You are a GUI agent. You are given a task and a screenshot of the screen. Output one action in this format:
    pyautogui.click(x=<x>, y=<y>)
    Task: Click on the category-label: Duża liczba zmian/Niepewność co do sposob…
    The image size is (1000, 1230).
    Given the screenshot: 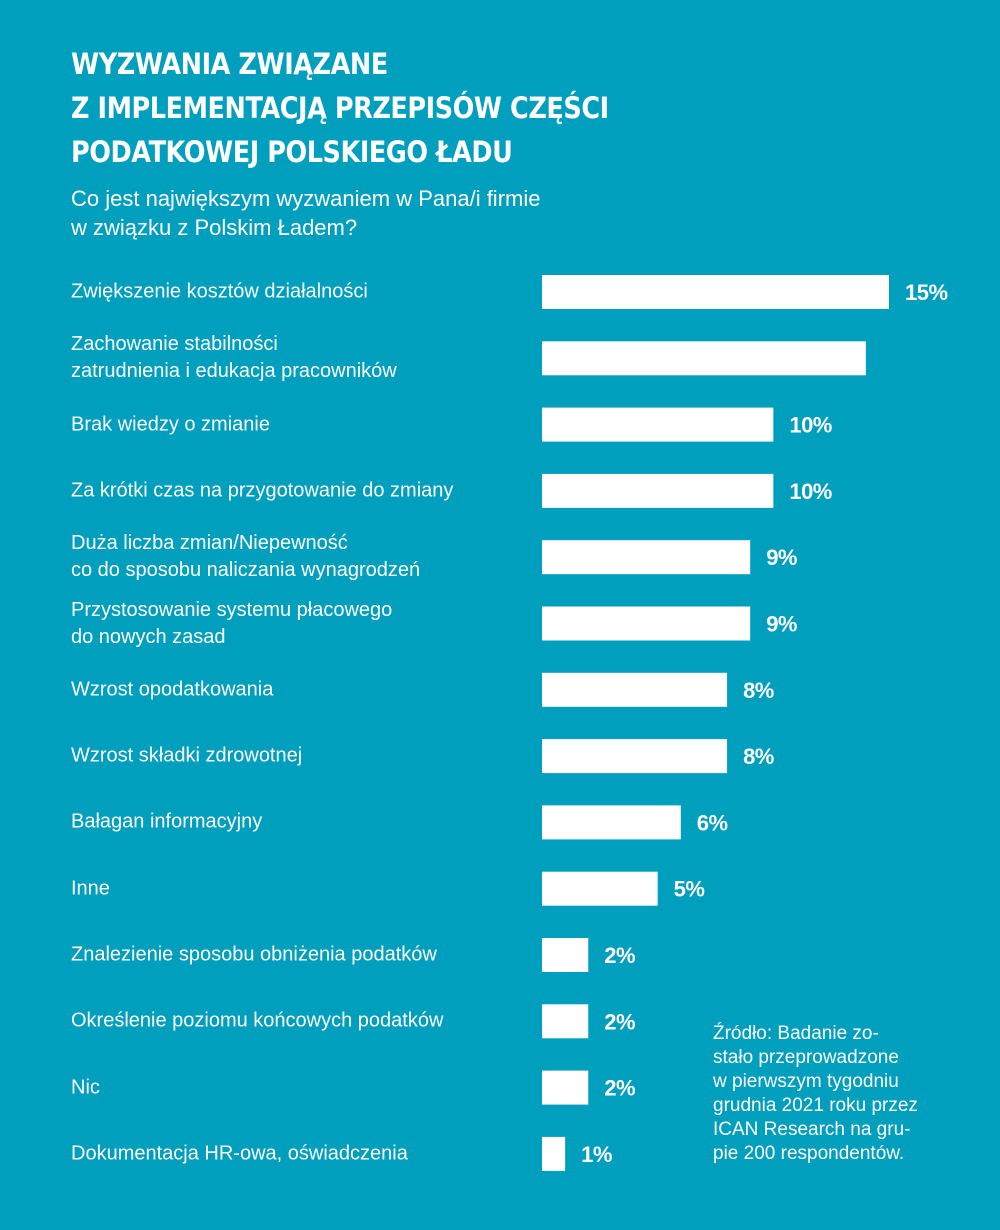 What is the action you would take?
    pyautogui.click(x=245, y=557)
    